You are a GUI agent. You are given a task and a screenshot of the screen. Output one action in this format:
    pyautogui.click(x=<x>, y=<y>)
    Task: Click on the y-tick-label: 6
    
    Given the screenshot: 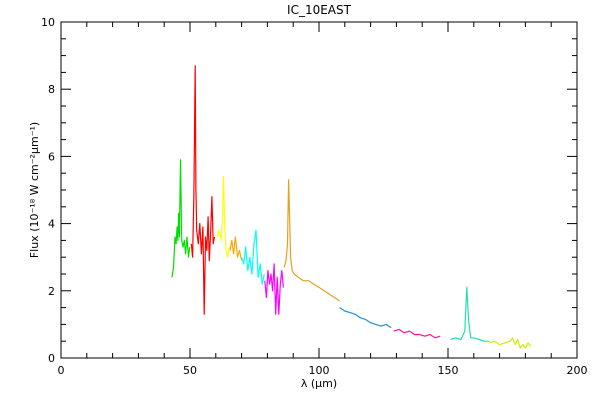 What is the action you would take?
    pyautogui.click(x=51, y=156)
    